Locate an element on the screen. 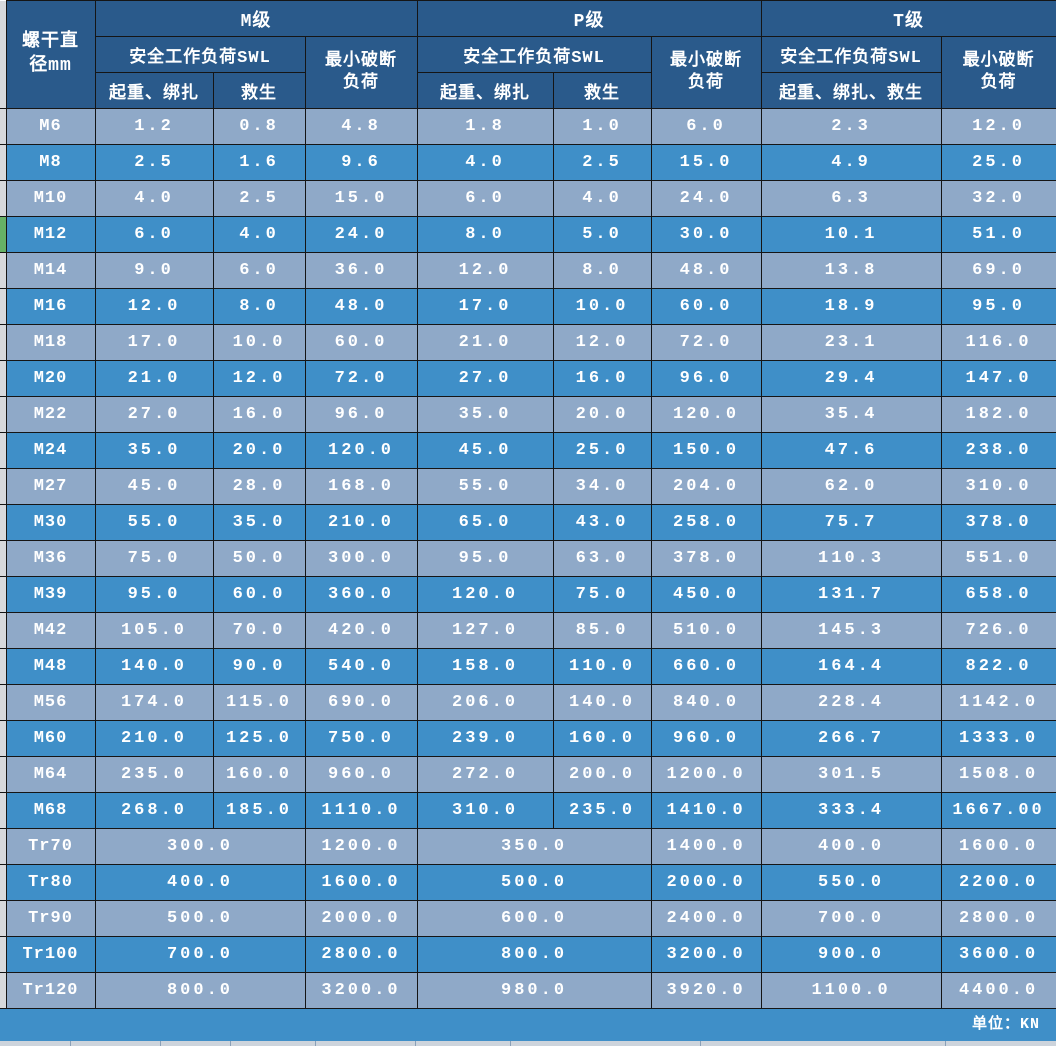  value-cell: 16.0 is located at coordinates (259, 414).